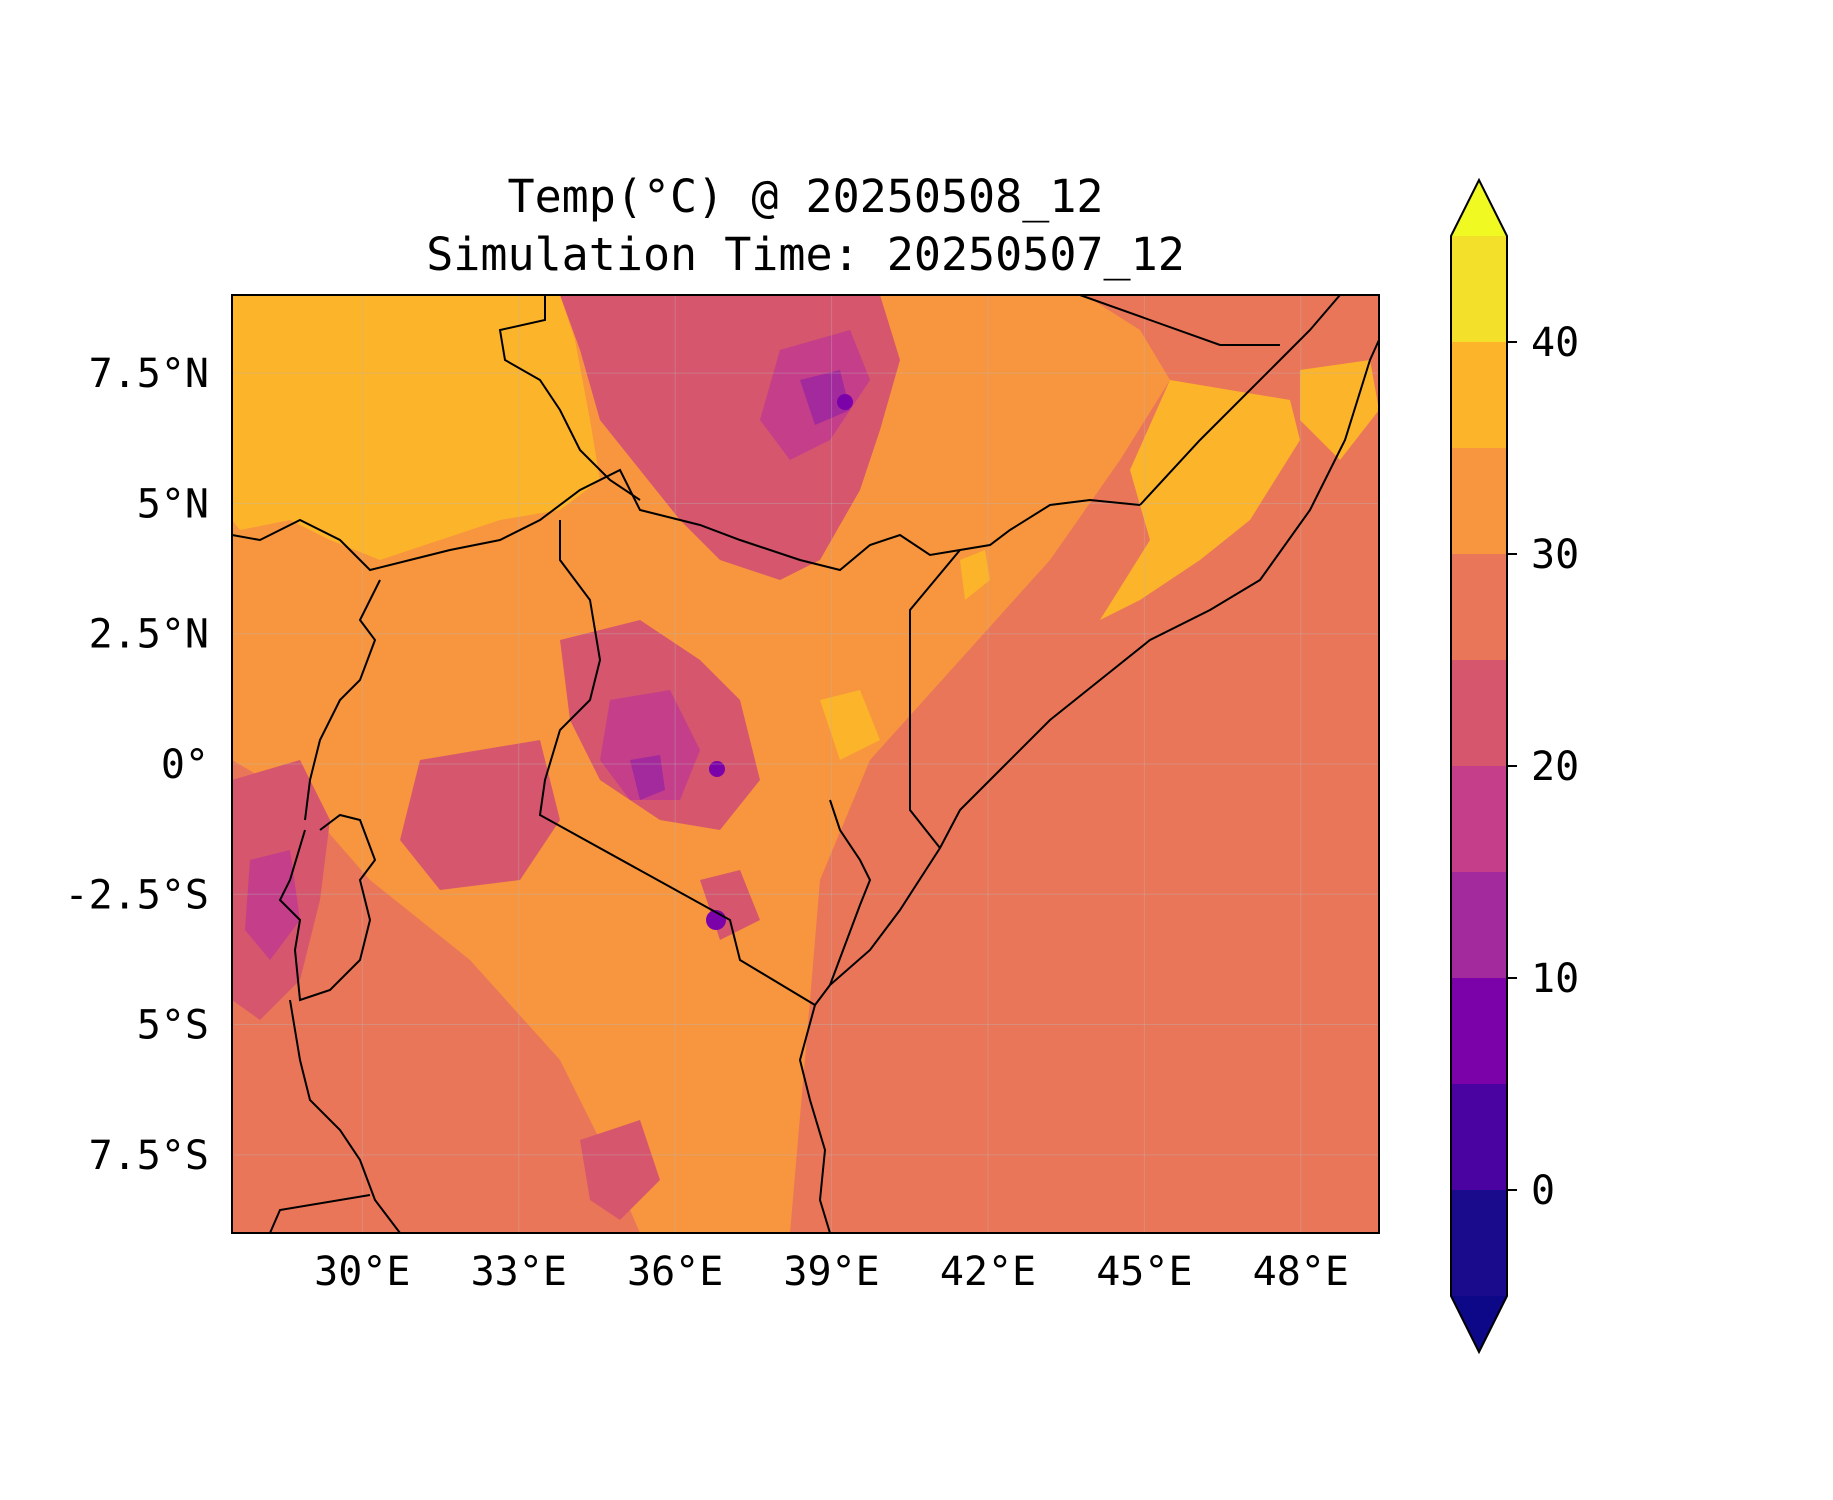 This screenshot has height=1500, width=1833. Describe the element at coordinates (805, 254) in the screenshot. I see `map-subtitle: Simulation Time: 20250507_12` at that location.